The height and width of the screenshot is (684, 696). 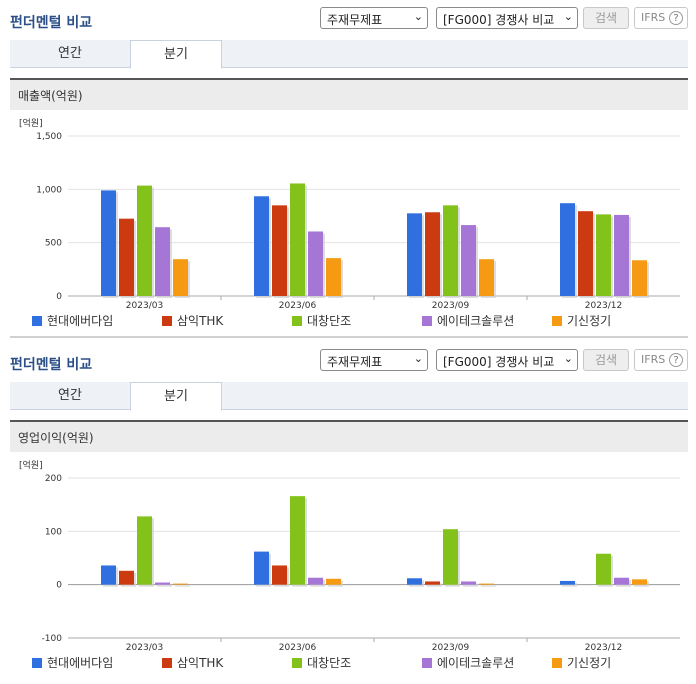 What do you see at coordinates (49, 137) in the screenshot?
I see `y-tick-label: 1,500` at bounding box center [49, 137].